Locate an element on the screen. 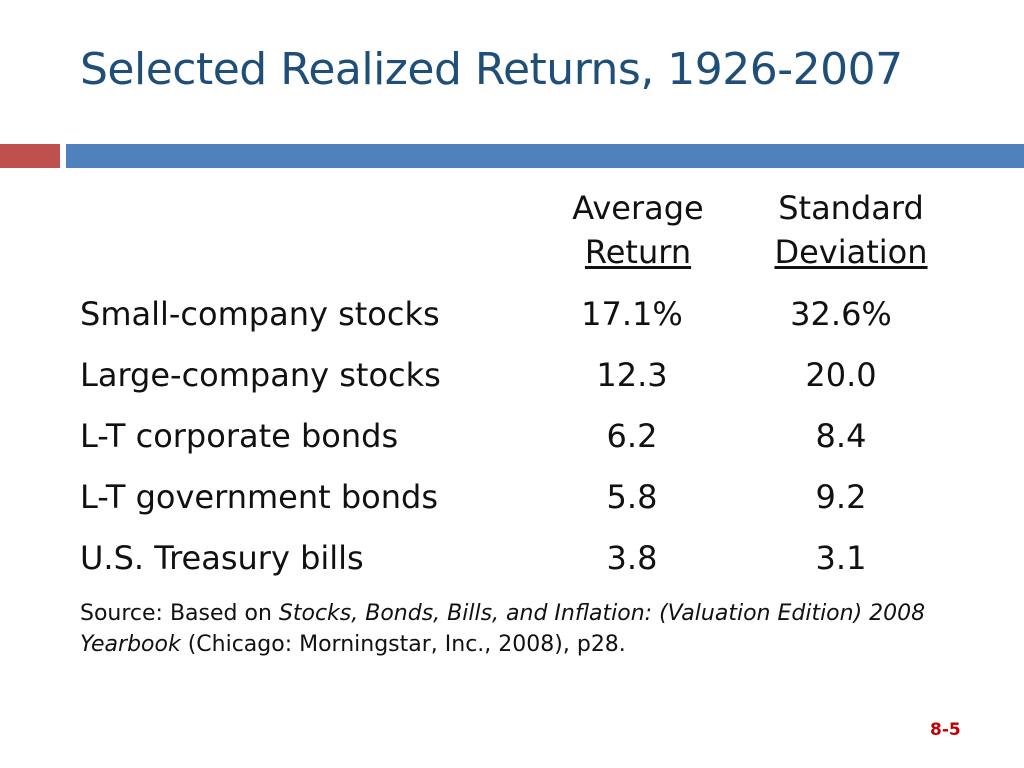  row-standard-deviation: 3.1 is located at coordinates (841, 558).